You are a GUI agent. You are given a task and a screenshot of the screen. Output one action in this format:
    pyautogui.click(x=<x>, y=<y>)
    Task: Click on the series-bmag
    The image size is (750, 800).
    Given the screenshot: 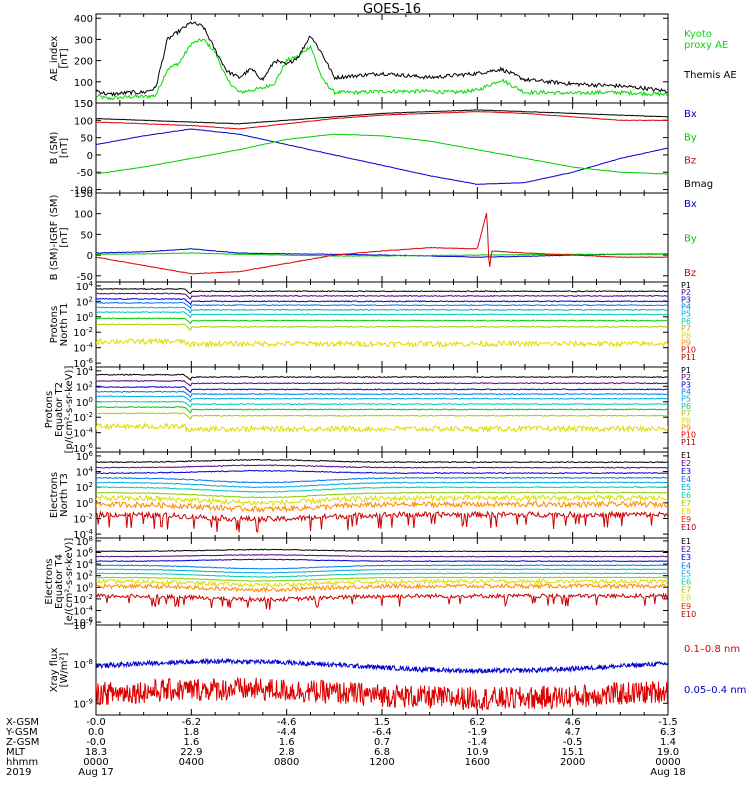 What is the action you would take?
    pyautogui.click(x=382, y=117)
    